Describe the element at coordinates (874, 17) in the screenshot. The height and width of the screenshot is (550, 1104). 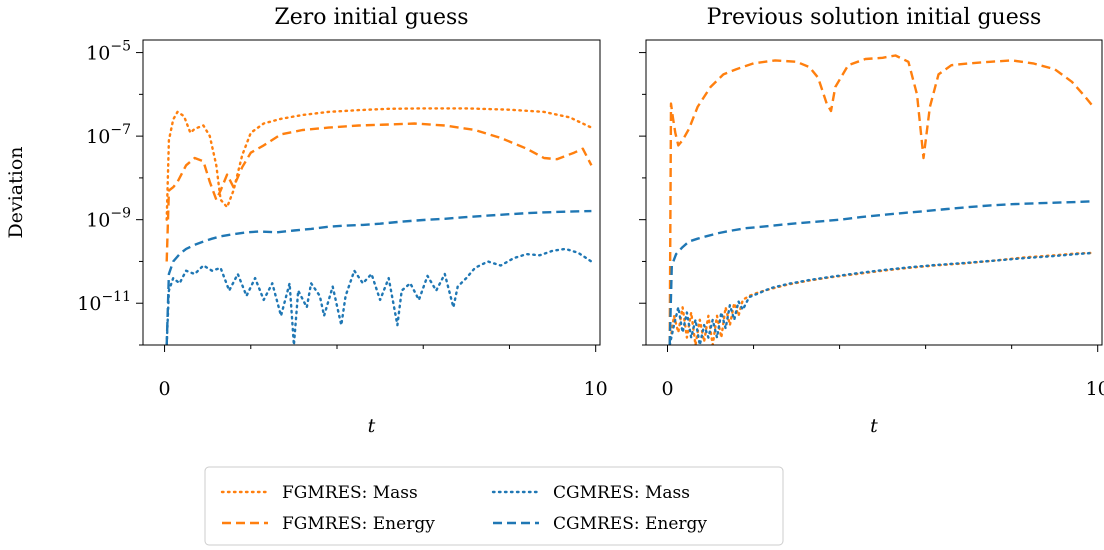
I see `chart-title: Previous solution initial guess` at that location.